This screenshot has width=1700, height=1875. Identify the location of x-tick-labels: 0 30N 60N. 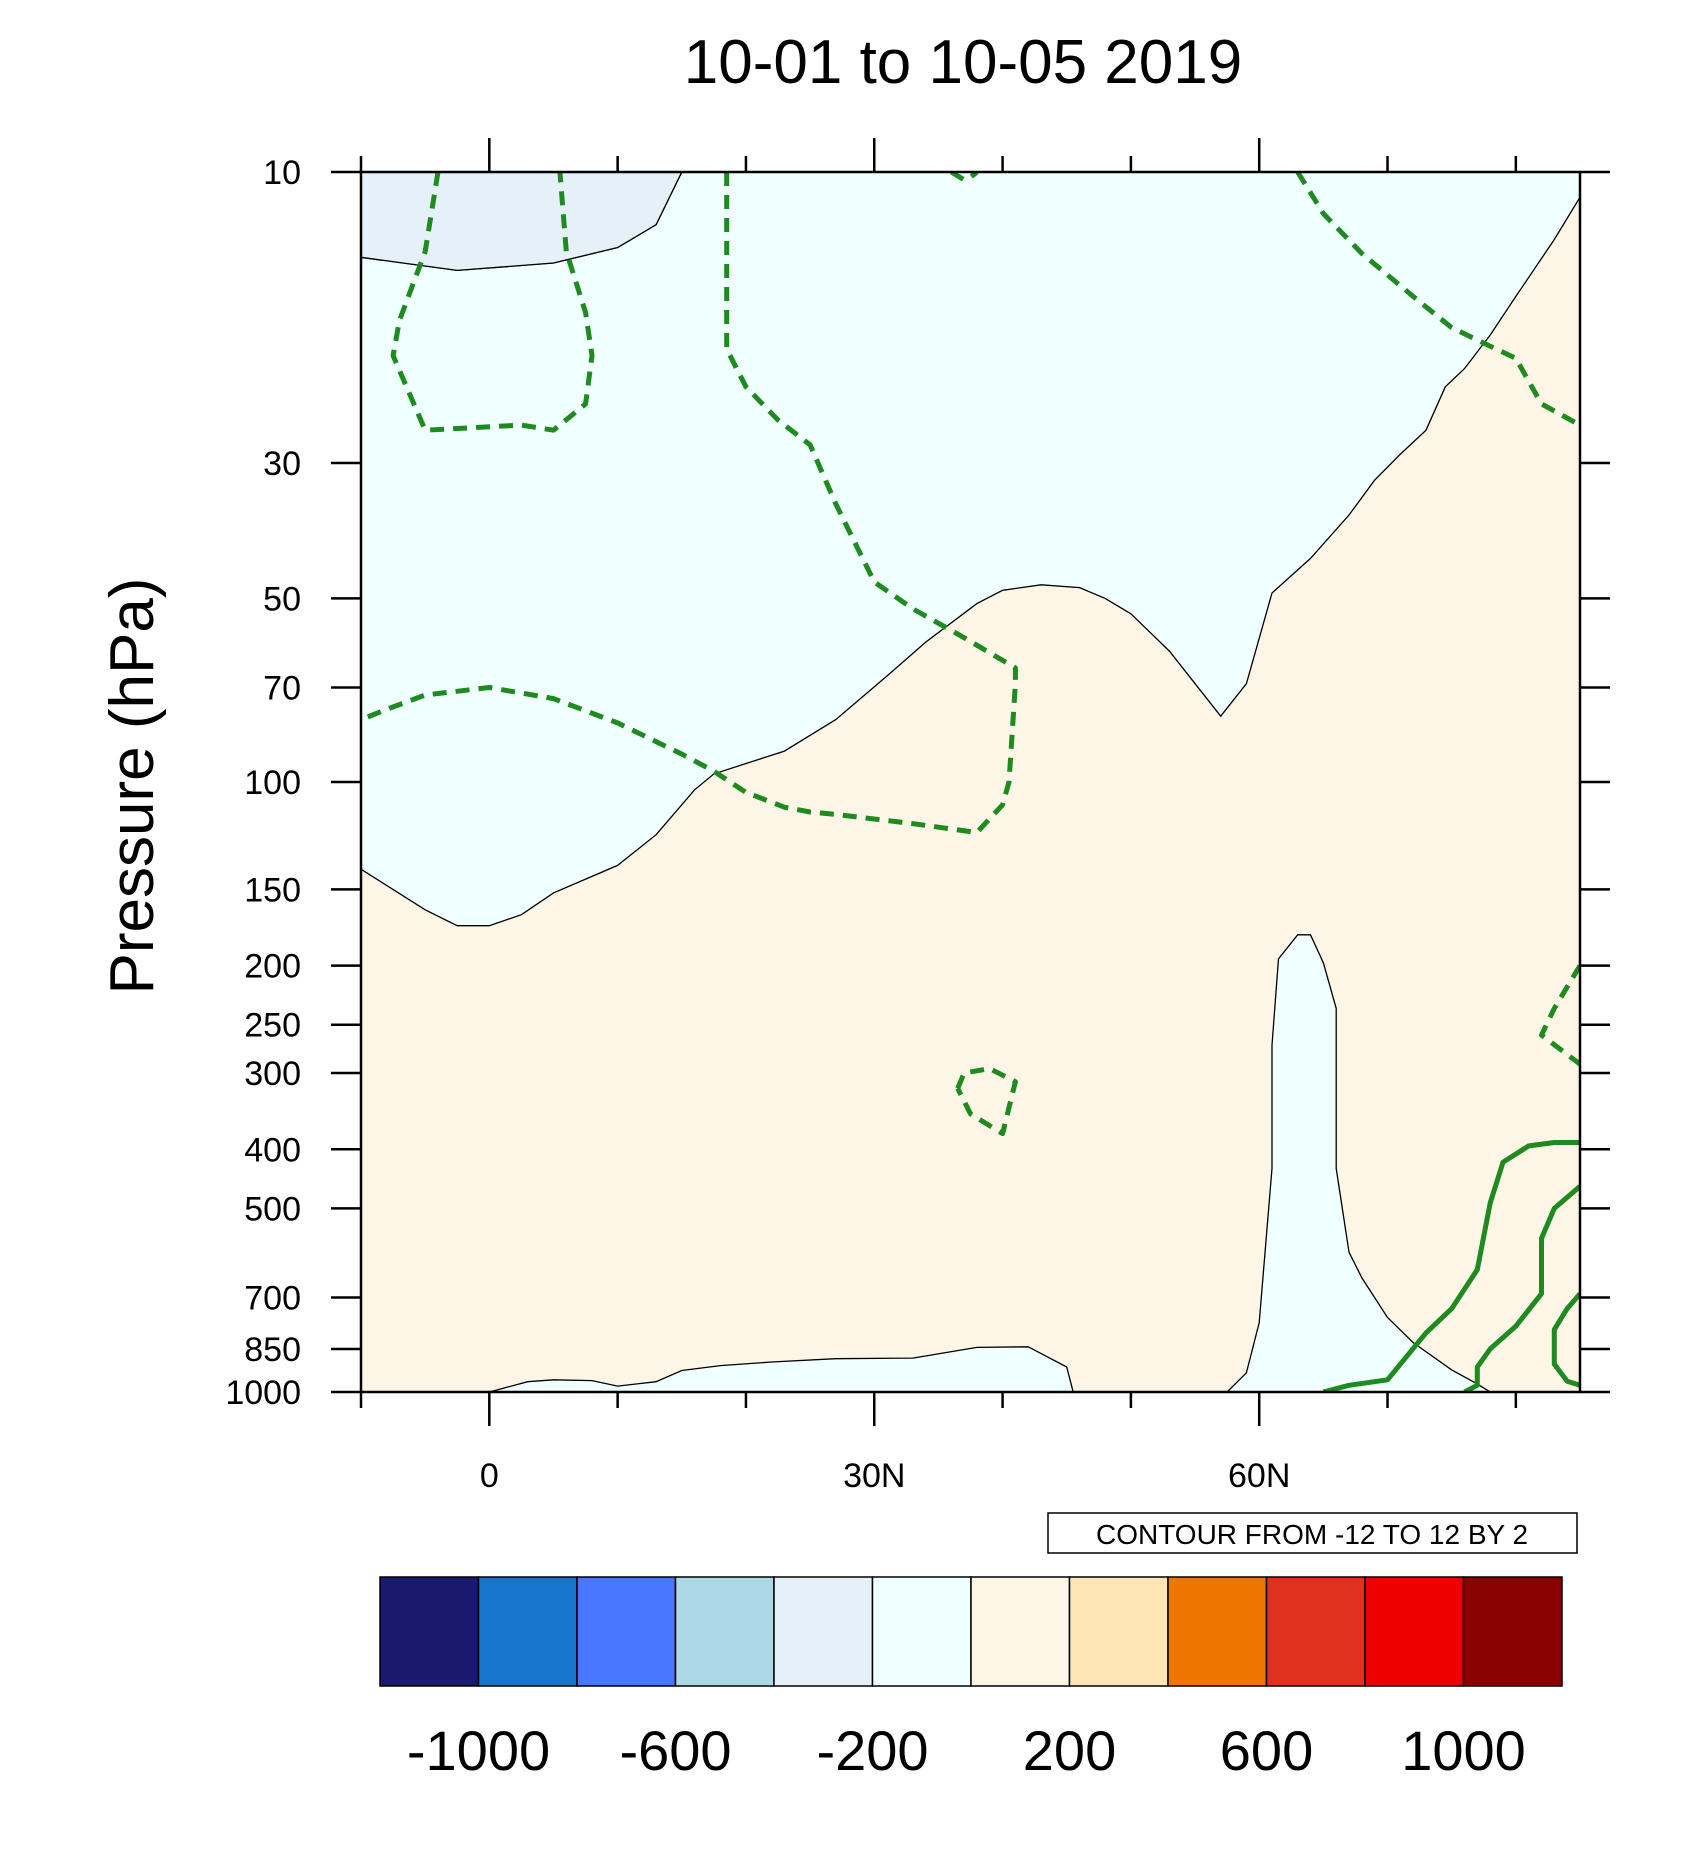
(885, 1476).